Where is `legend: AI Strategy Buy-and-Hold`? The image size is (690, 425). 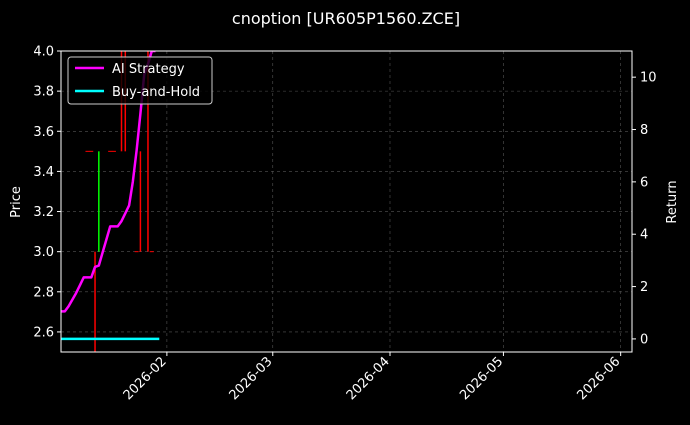
legend: AI Strategy Buy-and-Hold is located at coordinates (140, 80).